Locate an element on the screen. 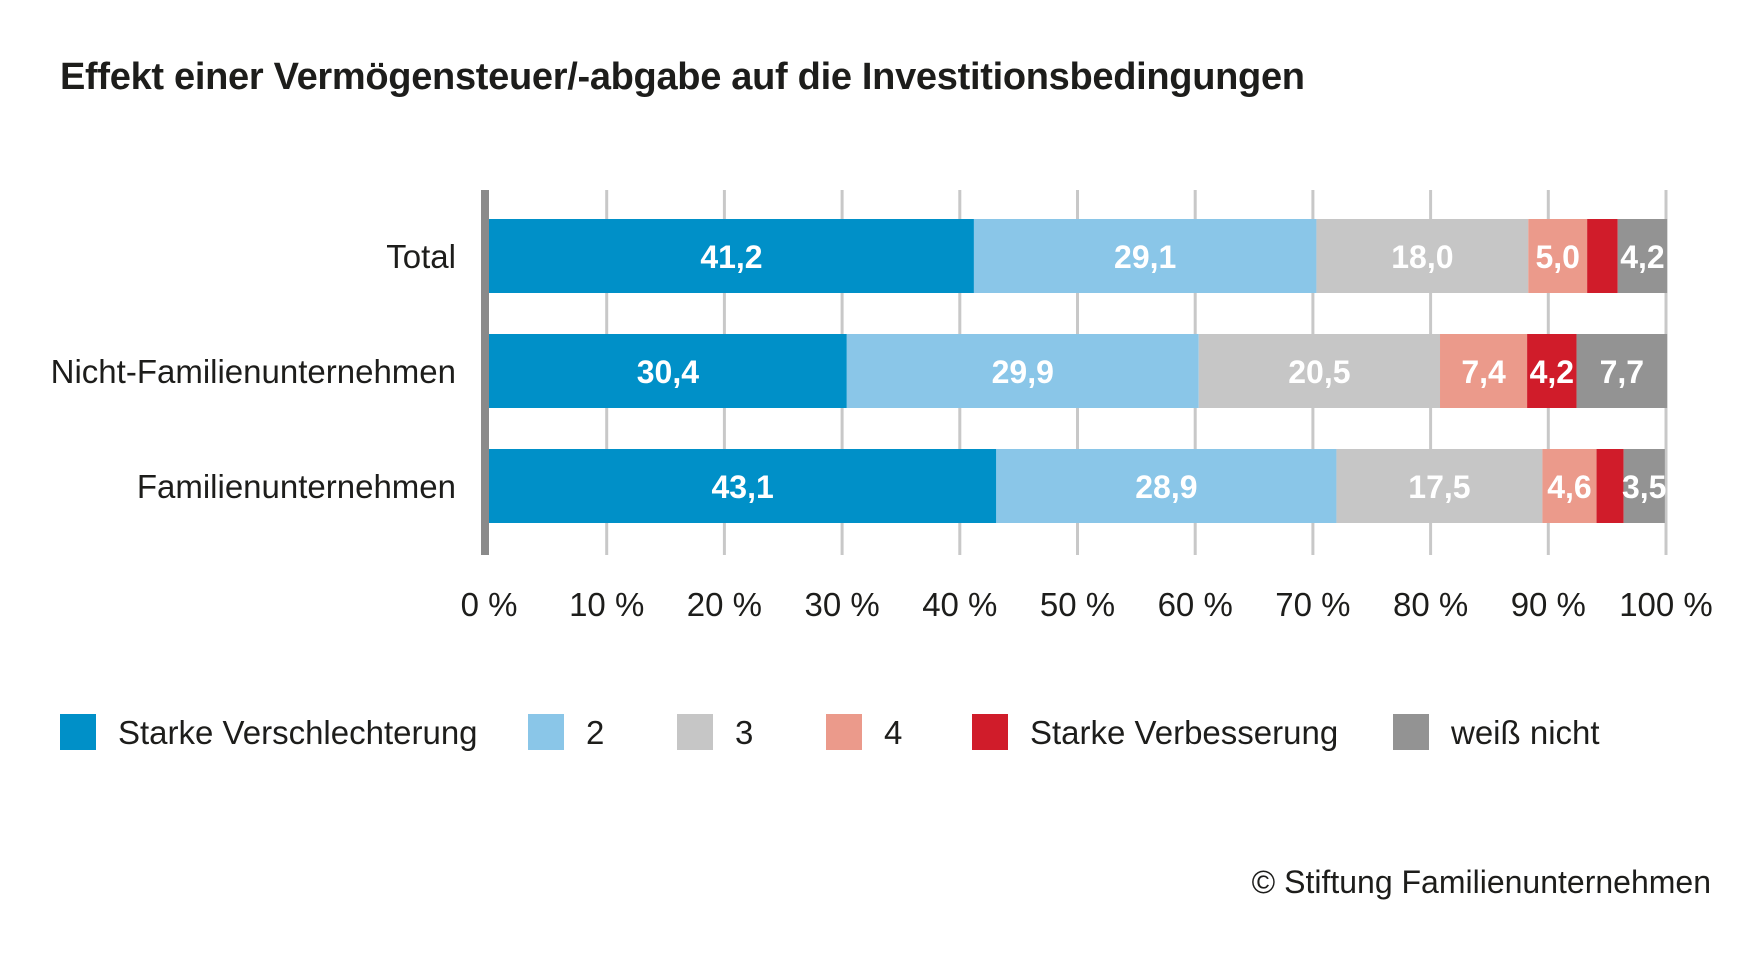 The height and width of the screenshot is (956, 1759). data-label: 7,7 is located at coordinates (1622, 372).